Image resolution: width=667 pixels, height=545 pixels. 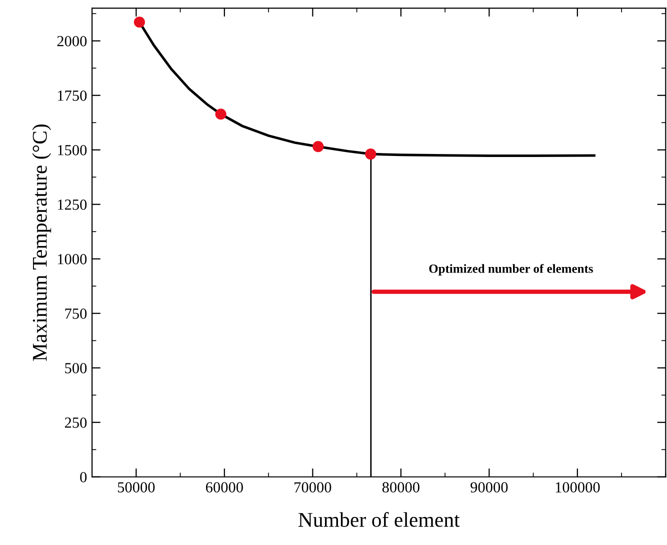 What do you see at coordinates (76, 368) in the screenshot?
I see `y-tick-label: 500` at bounding box center [76, 368].